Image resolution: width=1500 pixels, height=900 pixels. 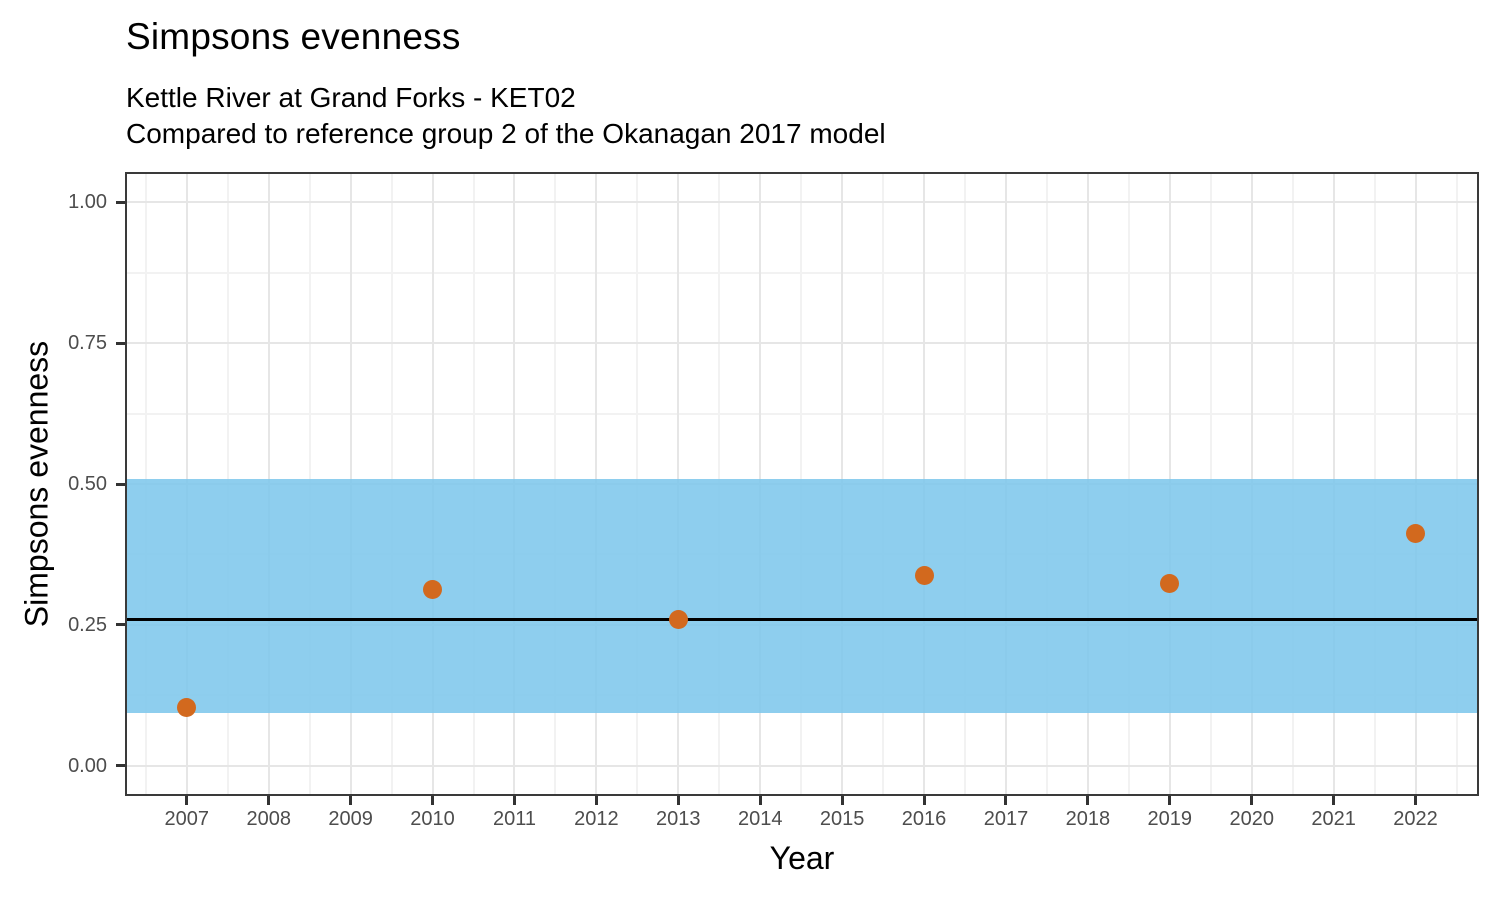 What do you see at coordinates (1333, 819) in the screenshot?
I see `x-axis-tick-label: 2021` at bounding box center [1333, 819].